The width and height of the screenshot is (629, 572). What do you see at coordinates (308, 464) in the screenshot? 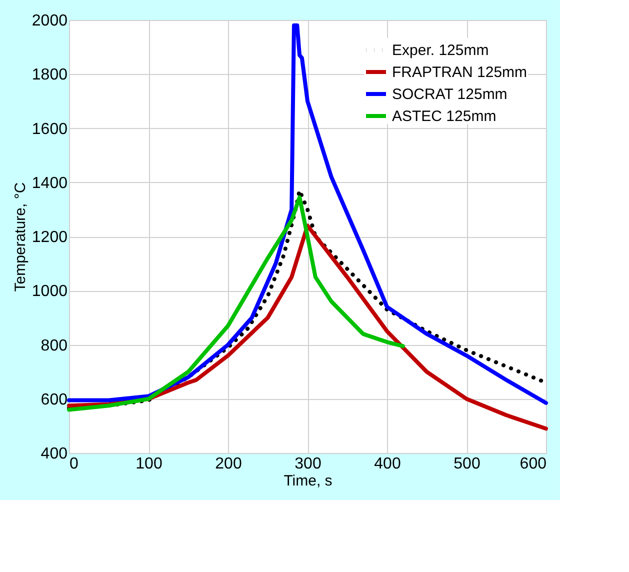
I see `x-tick-label: 300` at bounding box center [308, 464].